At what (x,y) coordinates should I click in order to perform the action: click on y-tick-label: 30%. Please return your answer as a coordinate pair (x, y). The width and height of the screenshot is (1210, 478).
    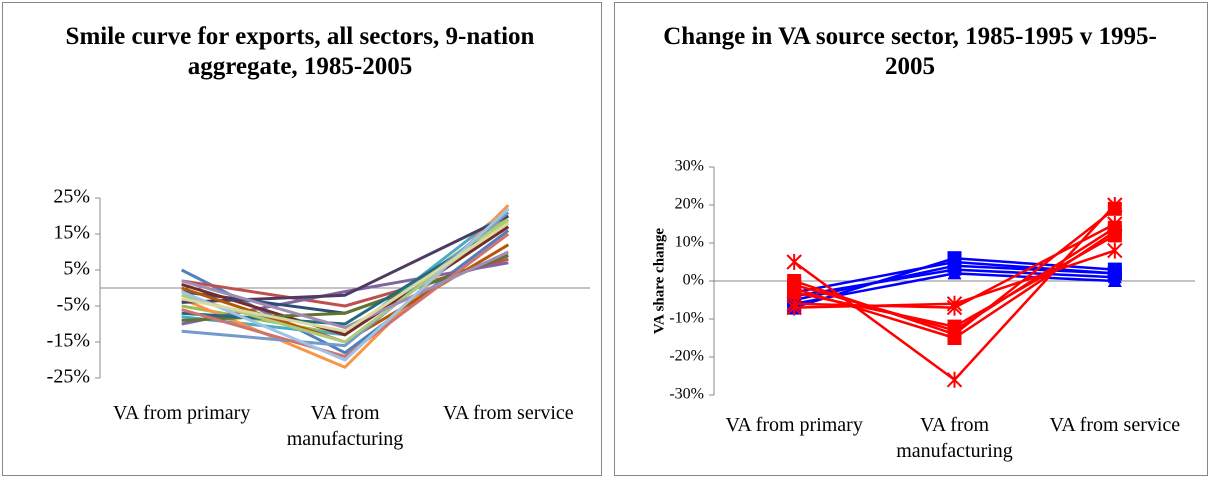
    Looking at the image, I should click on (689, 166).